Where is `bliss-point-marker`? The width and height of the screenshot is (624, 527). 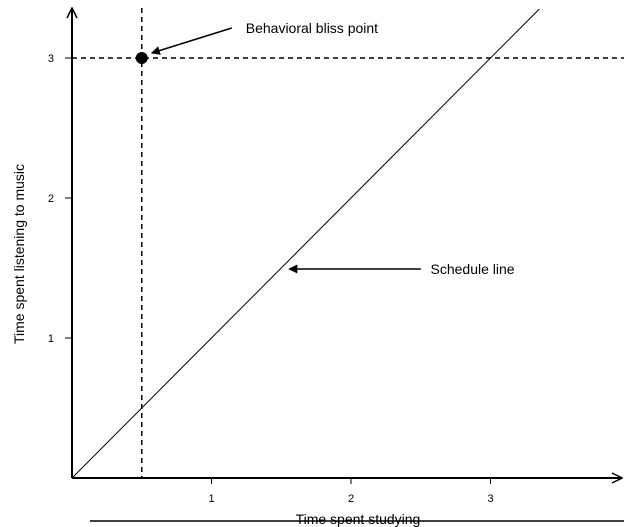
bliss-point-marker is located at coordinates (141, 58).